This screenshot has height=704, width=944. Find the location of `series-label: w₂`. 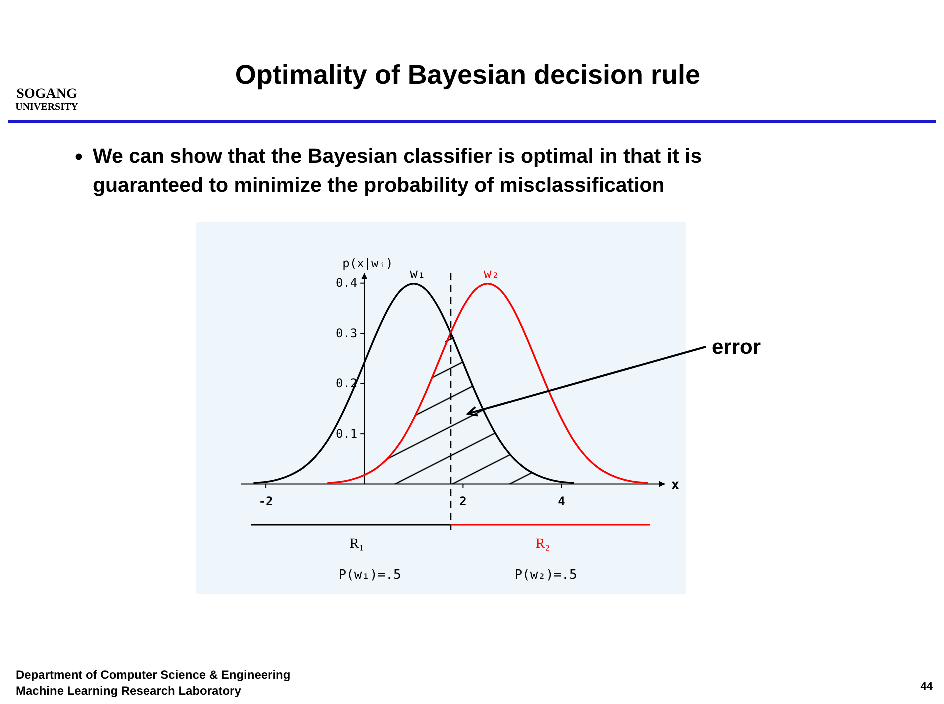

series-label: w₂ is located at coordinates (492, 274).